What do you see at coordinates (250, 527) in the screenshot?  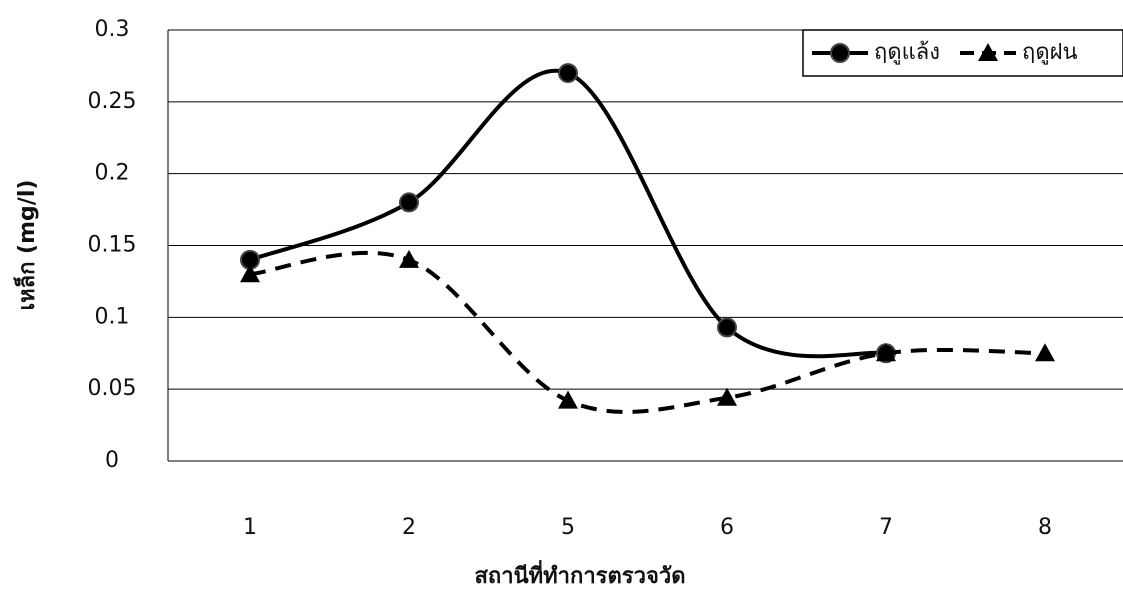 I see `x-tick-label: 1` at bounding box center [250, 527].